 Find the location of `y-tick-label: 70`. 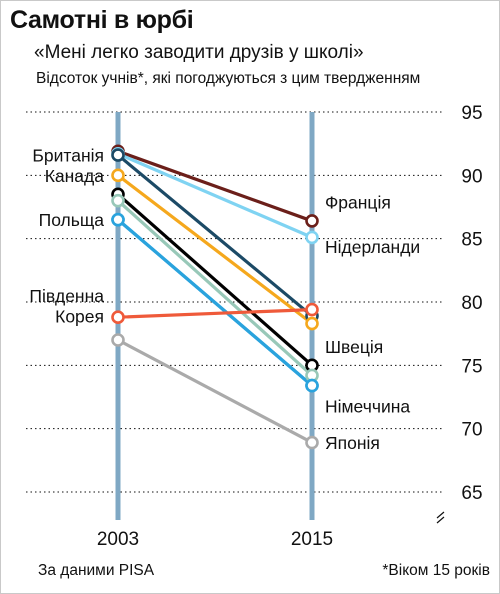

y-tick-label: 70 is located at coordinates (471, 430).